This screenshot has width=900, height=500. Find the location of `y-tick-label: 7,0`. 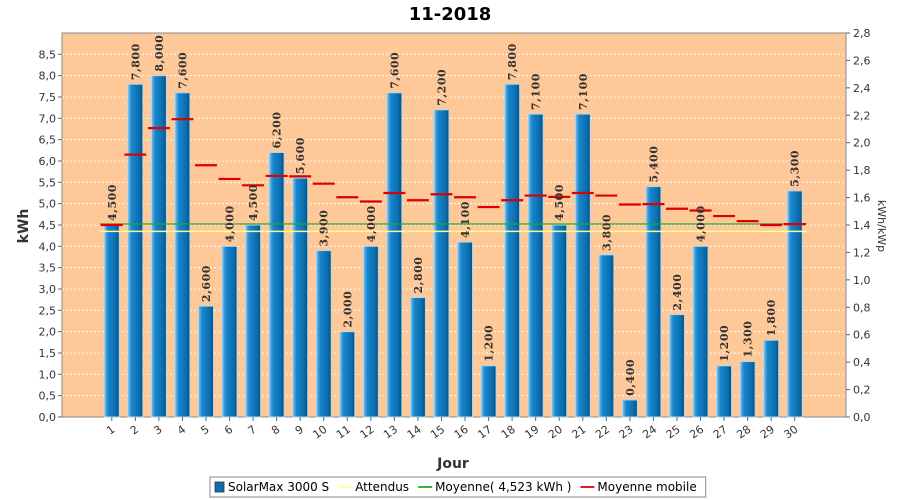

y-tick-label: 7,0 is located at coordinates (48, 118).